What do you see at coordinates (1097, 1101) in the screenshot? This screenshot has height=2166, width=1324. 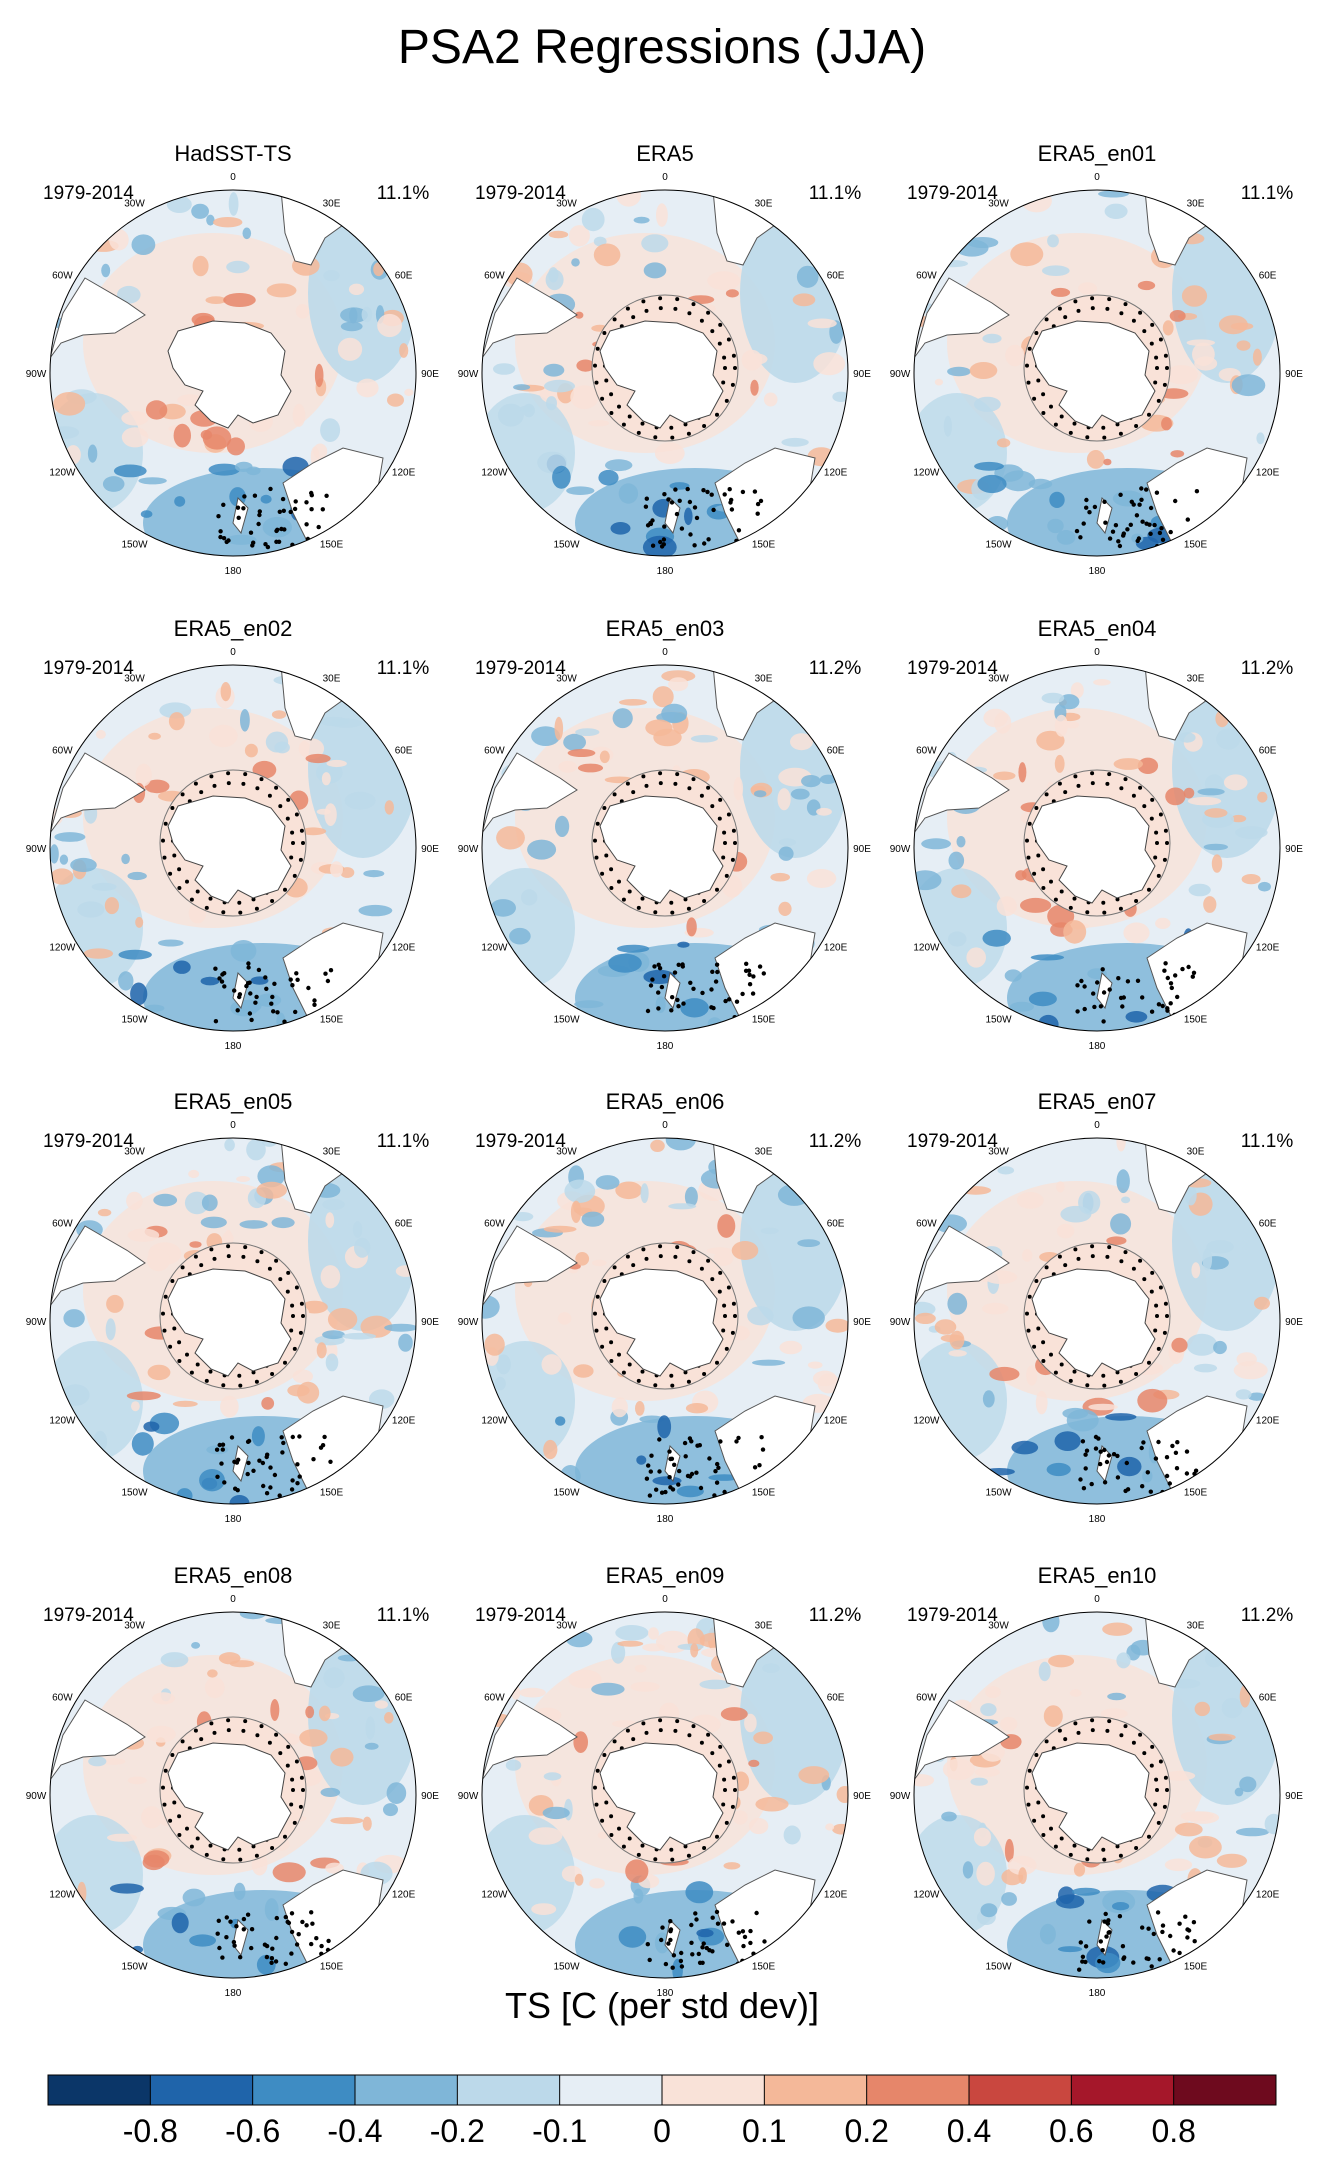 I see `panel-title: ERA5_en07` at bounding box center [1097, 1101].